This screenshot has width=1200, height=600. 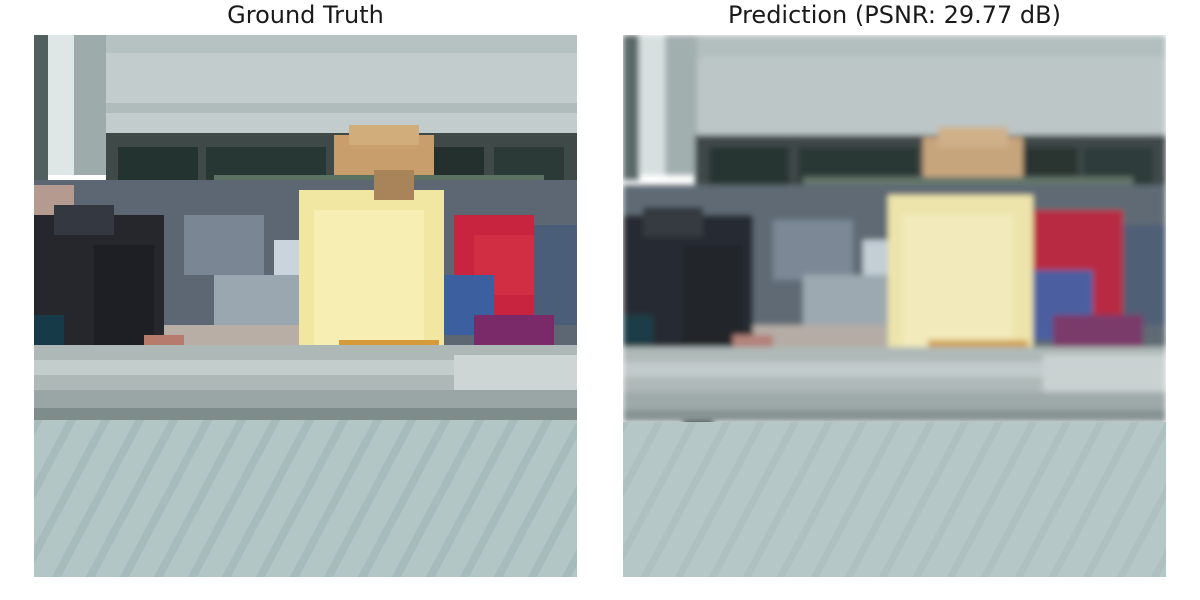 What do you see at coordinates (305, 15) in the screenshot?
I see `ground-truth-title: Ground Truth` at bounding box center [305, 15].